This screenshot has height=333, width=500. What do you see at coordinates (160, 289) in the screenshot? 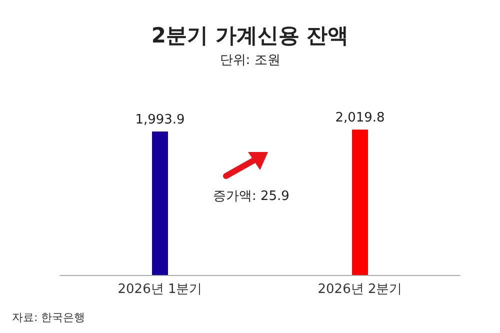
I see `x-tick-label: 2026년 1분기` at bounding box center [160, 289].